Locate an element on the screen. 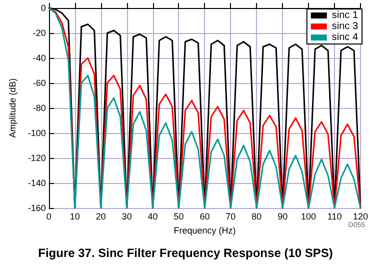  x-tick-label: 90 is located at coordinates (283, 217).